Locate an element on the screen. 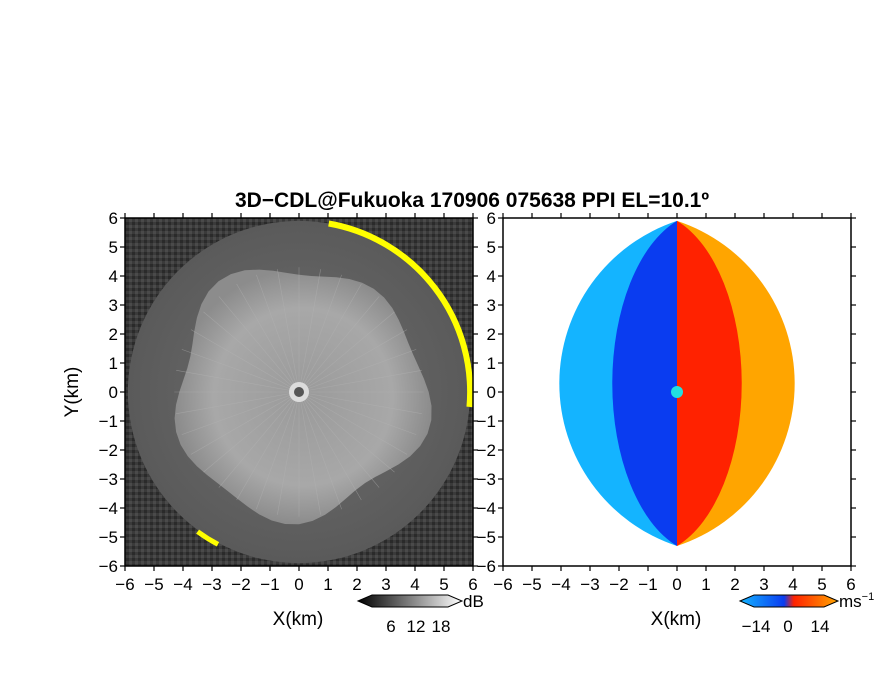 Image resolution: width=880 pixels, height=680 pixels. y-tick-label: 1 is located at coordinates (113, 363).